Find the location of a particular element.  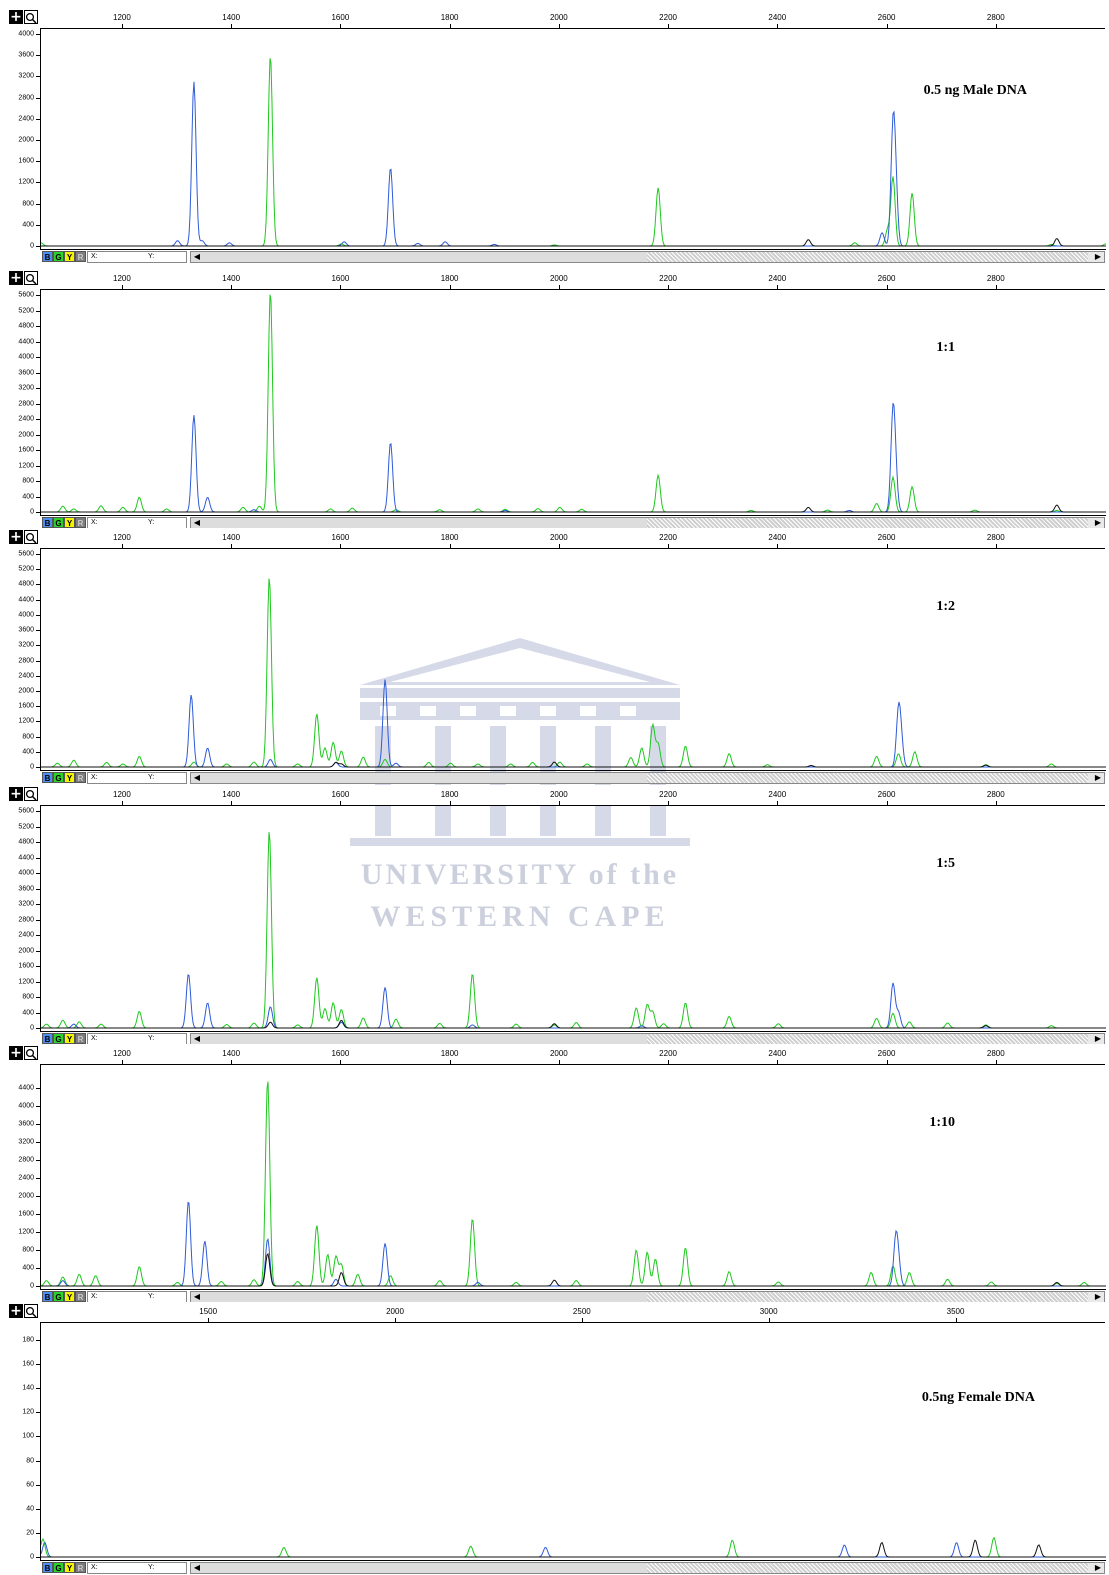

x-axis-ruler: 1200 1400 1600 1800 2000 2200 2400 2600 2800 is located at coordinates (572, 1054).